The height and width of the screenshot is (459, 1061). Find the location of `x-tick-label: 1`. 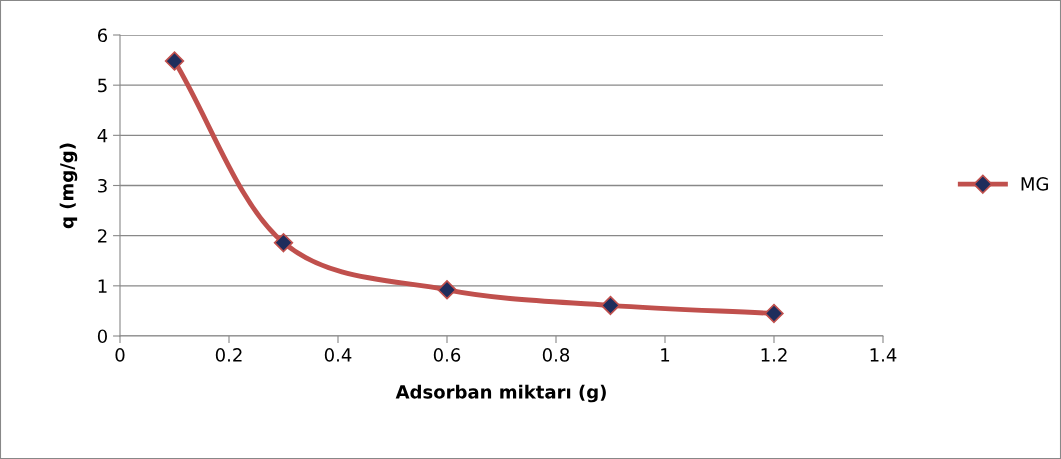

x-tick-label: 1 is located at coordinates (665, 355).